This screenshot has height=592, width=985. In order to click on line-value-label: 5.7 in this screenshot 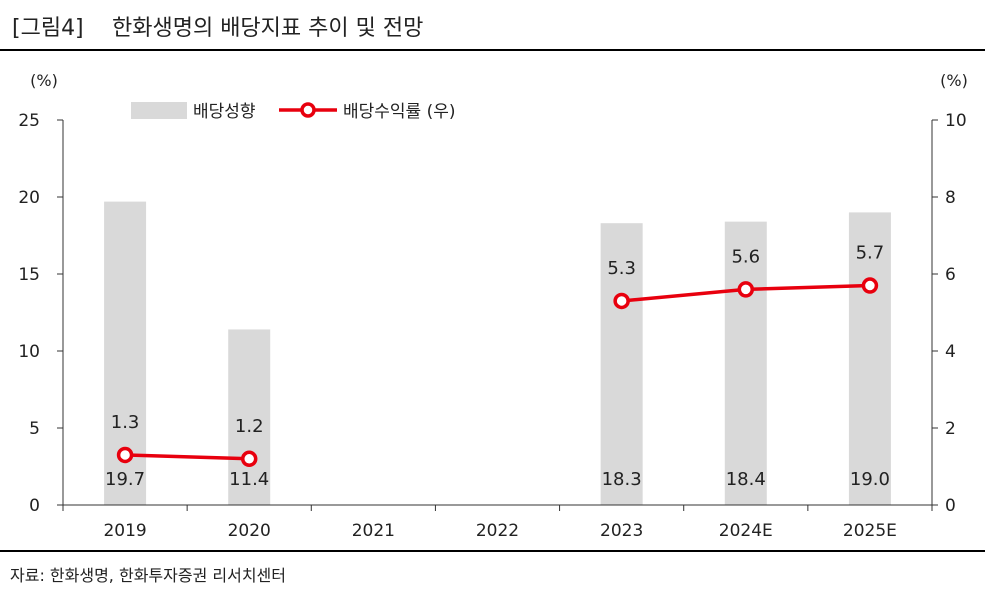, I will do `click(870, 253)`.